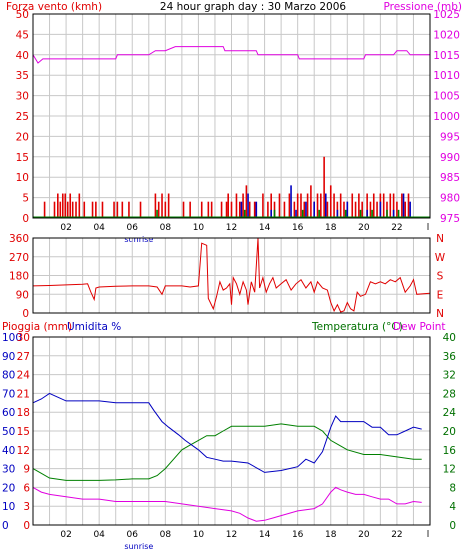  What do you see at coordinates (449, 432) in the screenshot?
I see `temp-ytick-20: 20` at bounding box center [449, 432].